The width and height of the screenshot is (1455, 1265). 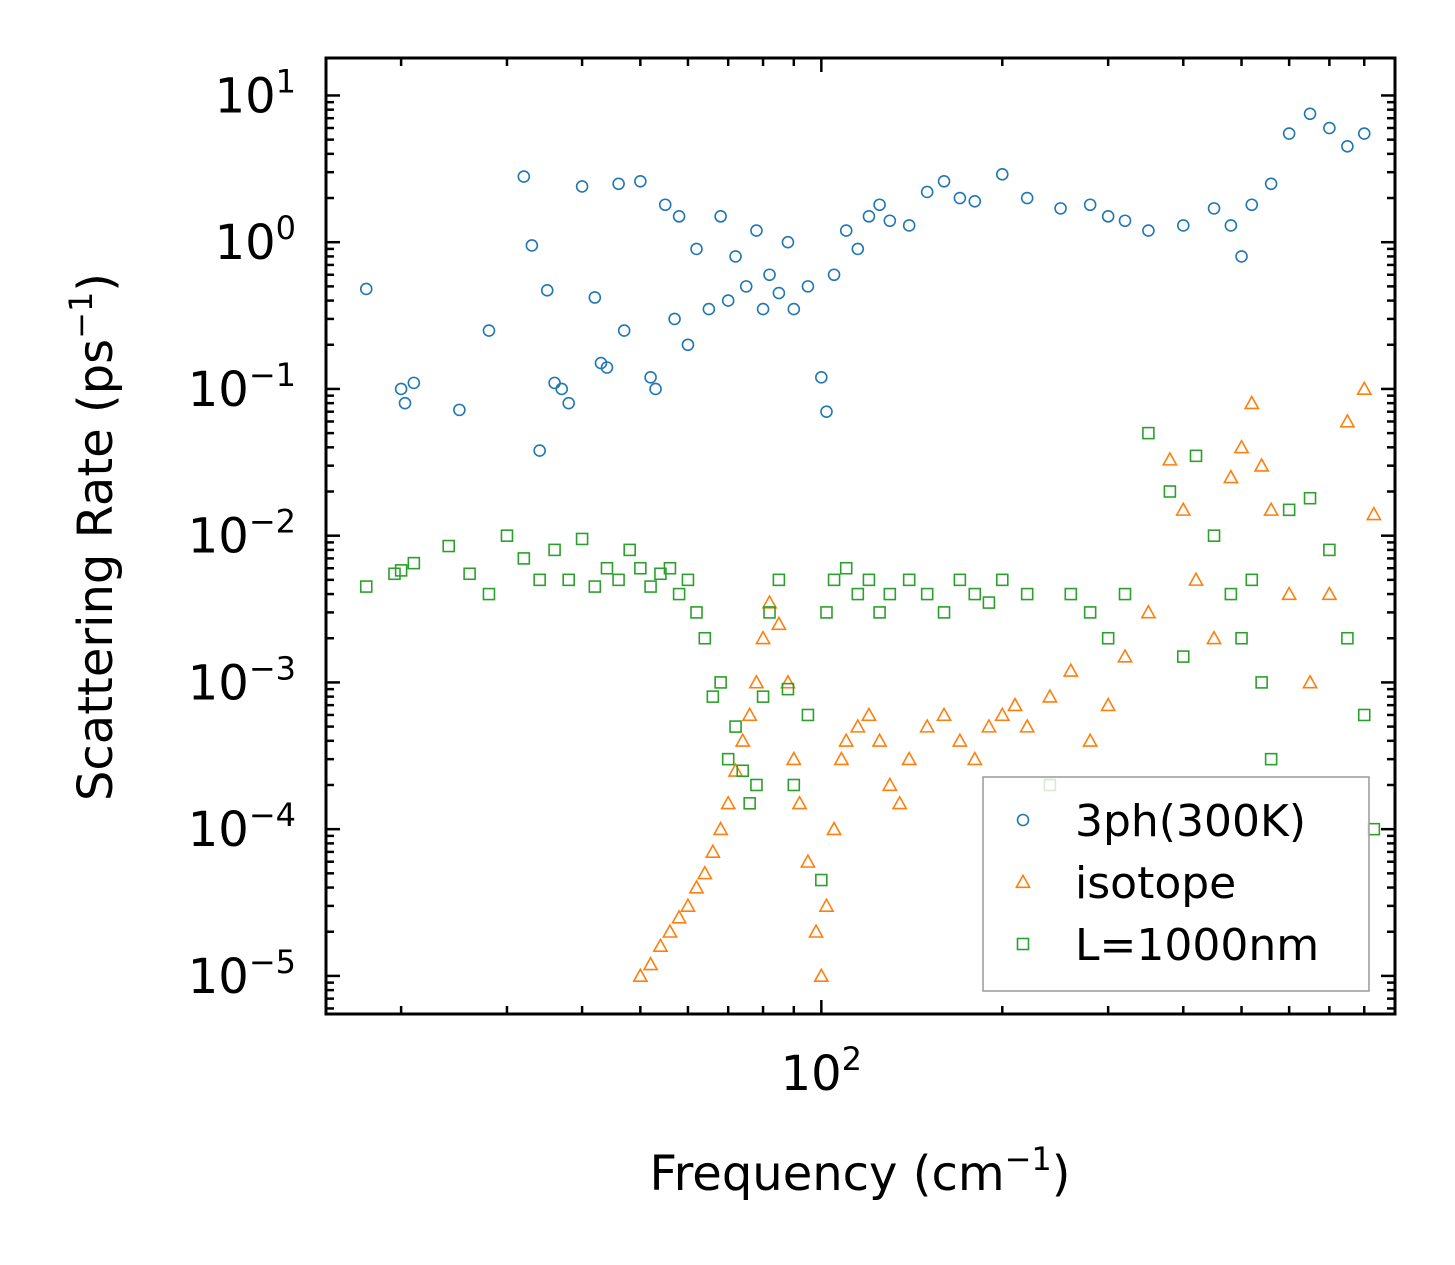 I want to click on y-tick-label: 10⁻¹, so click(x=242, y=387).